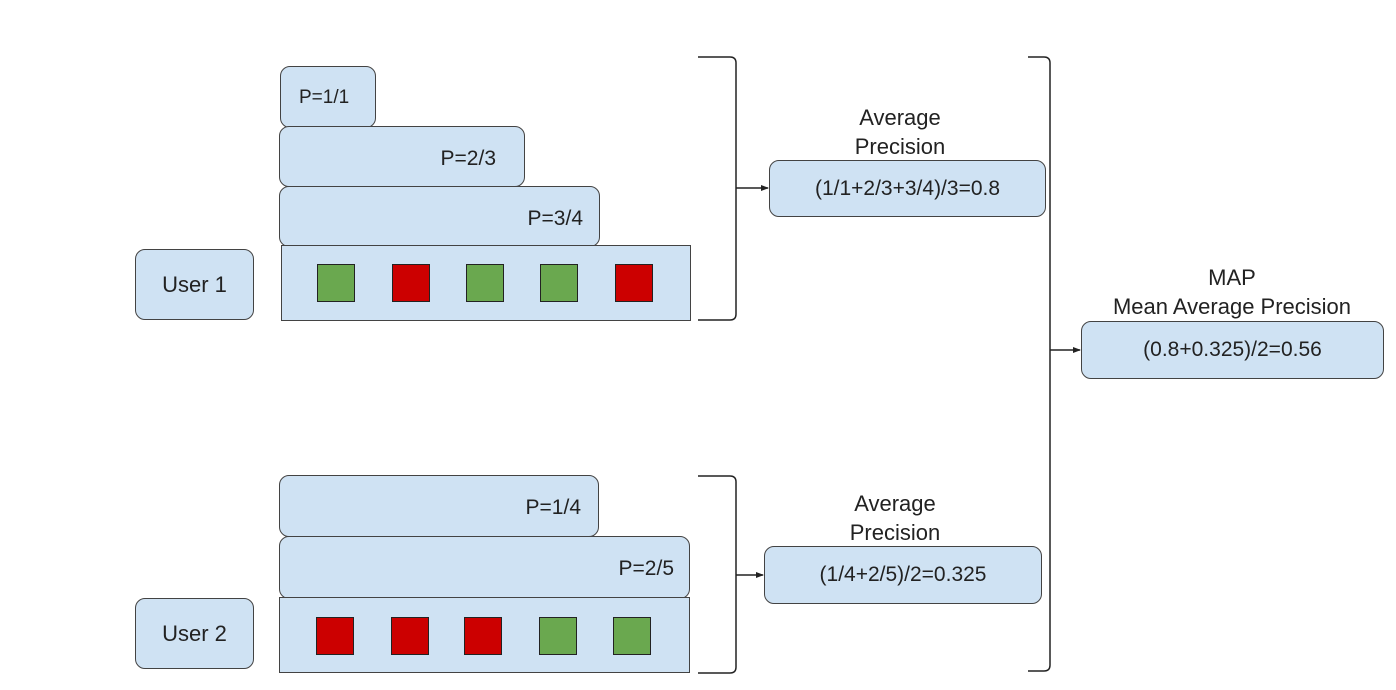 Image resolution: width=1396 pixels, height=690 pixels. I want to click on precision-box-1: P=1/4, so click(439, 506).